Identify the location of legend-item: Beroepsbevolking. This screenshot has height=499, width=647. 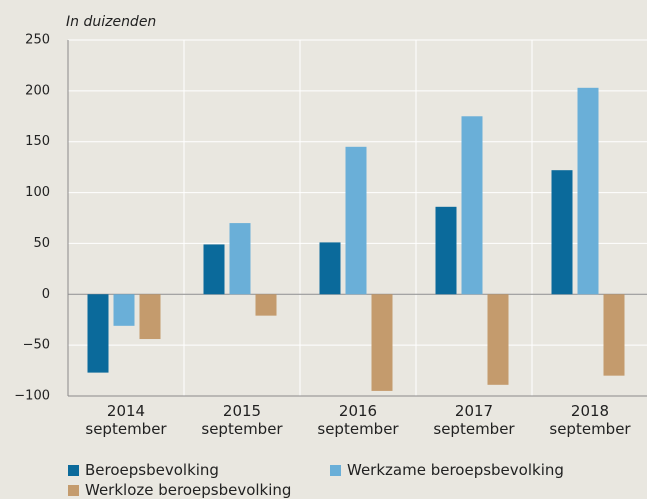
(143, 470).